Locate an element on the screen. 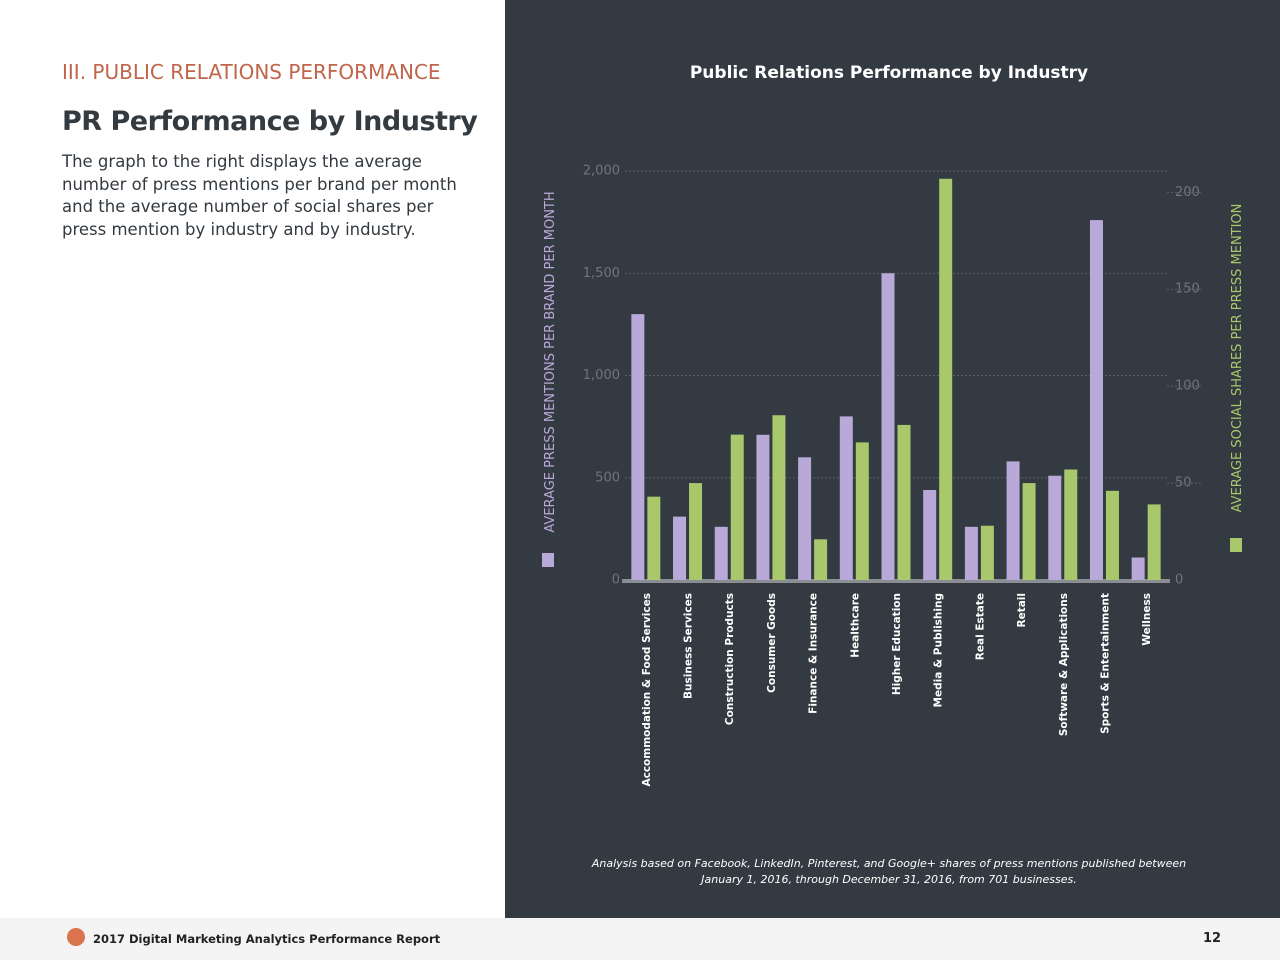 The width and height of the screenshot is (1280, 960). x-tick-label: Real Estate is located at coordinates (980, 626).